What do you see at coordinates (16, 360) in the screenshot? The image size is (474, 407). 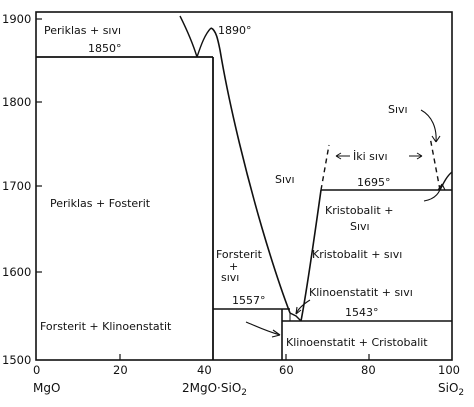 I see `y-tick-1500: 1500` at bounding box center [16, 360].